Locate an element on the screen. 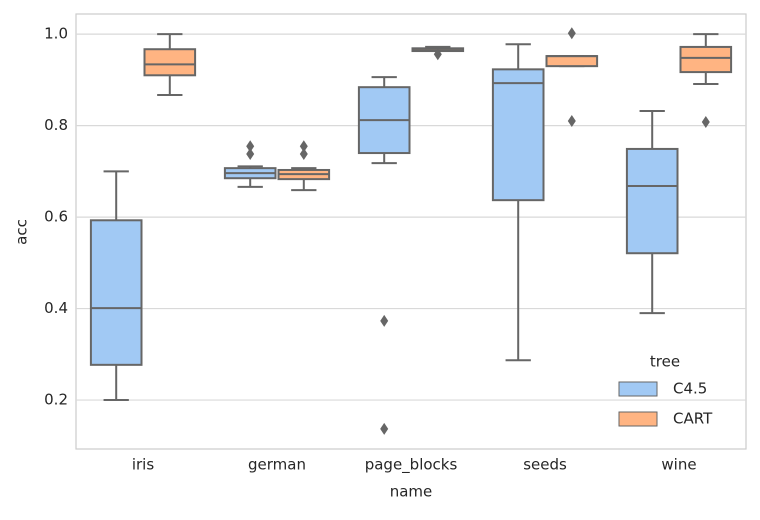 This screenshot has width=760, height=520. y-tick-label: 0.2 is located at coordinates (56, 400).